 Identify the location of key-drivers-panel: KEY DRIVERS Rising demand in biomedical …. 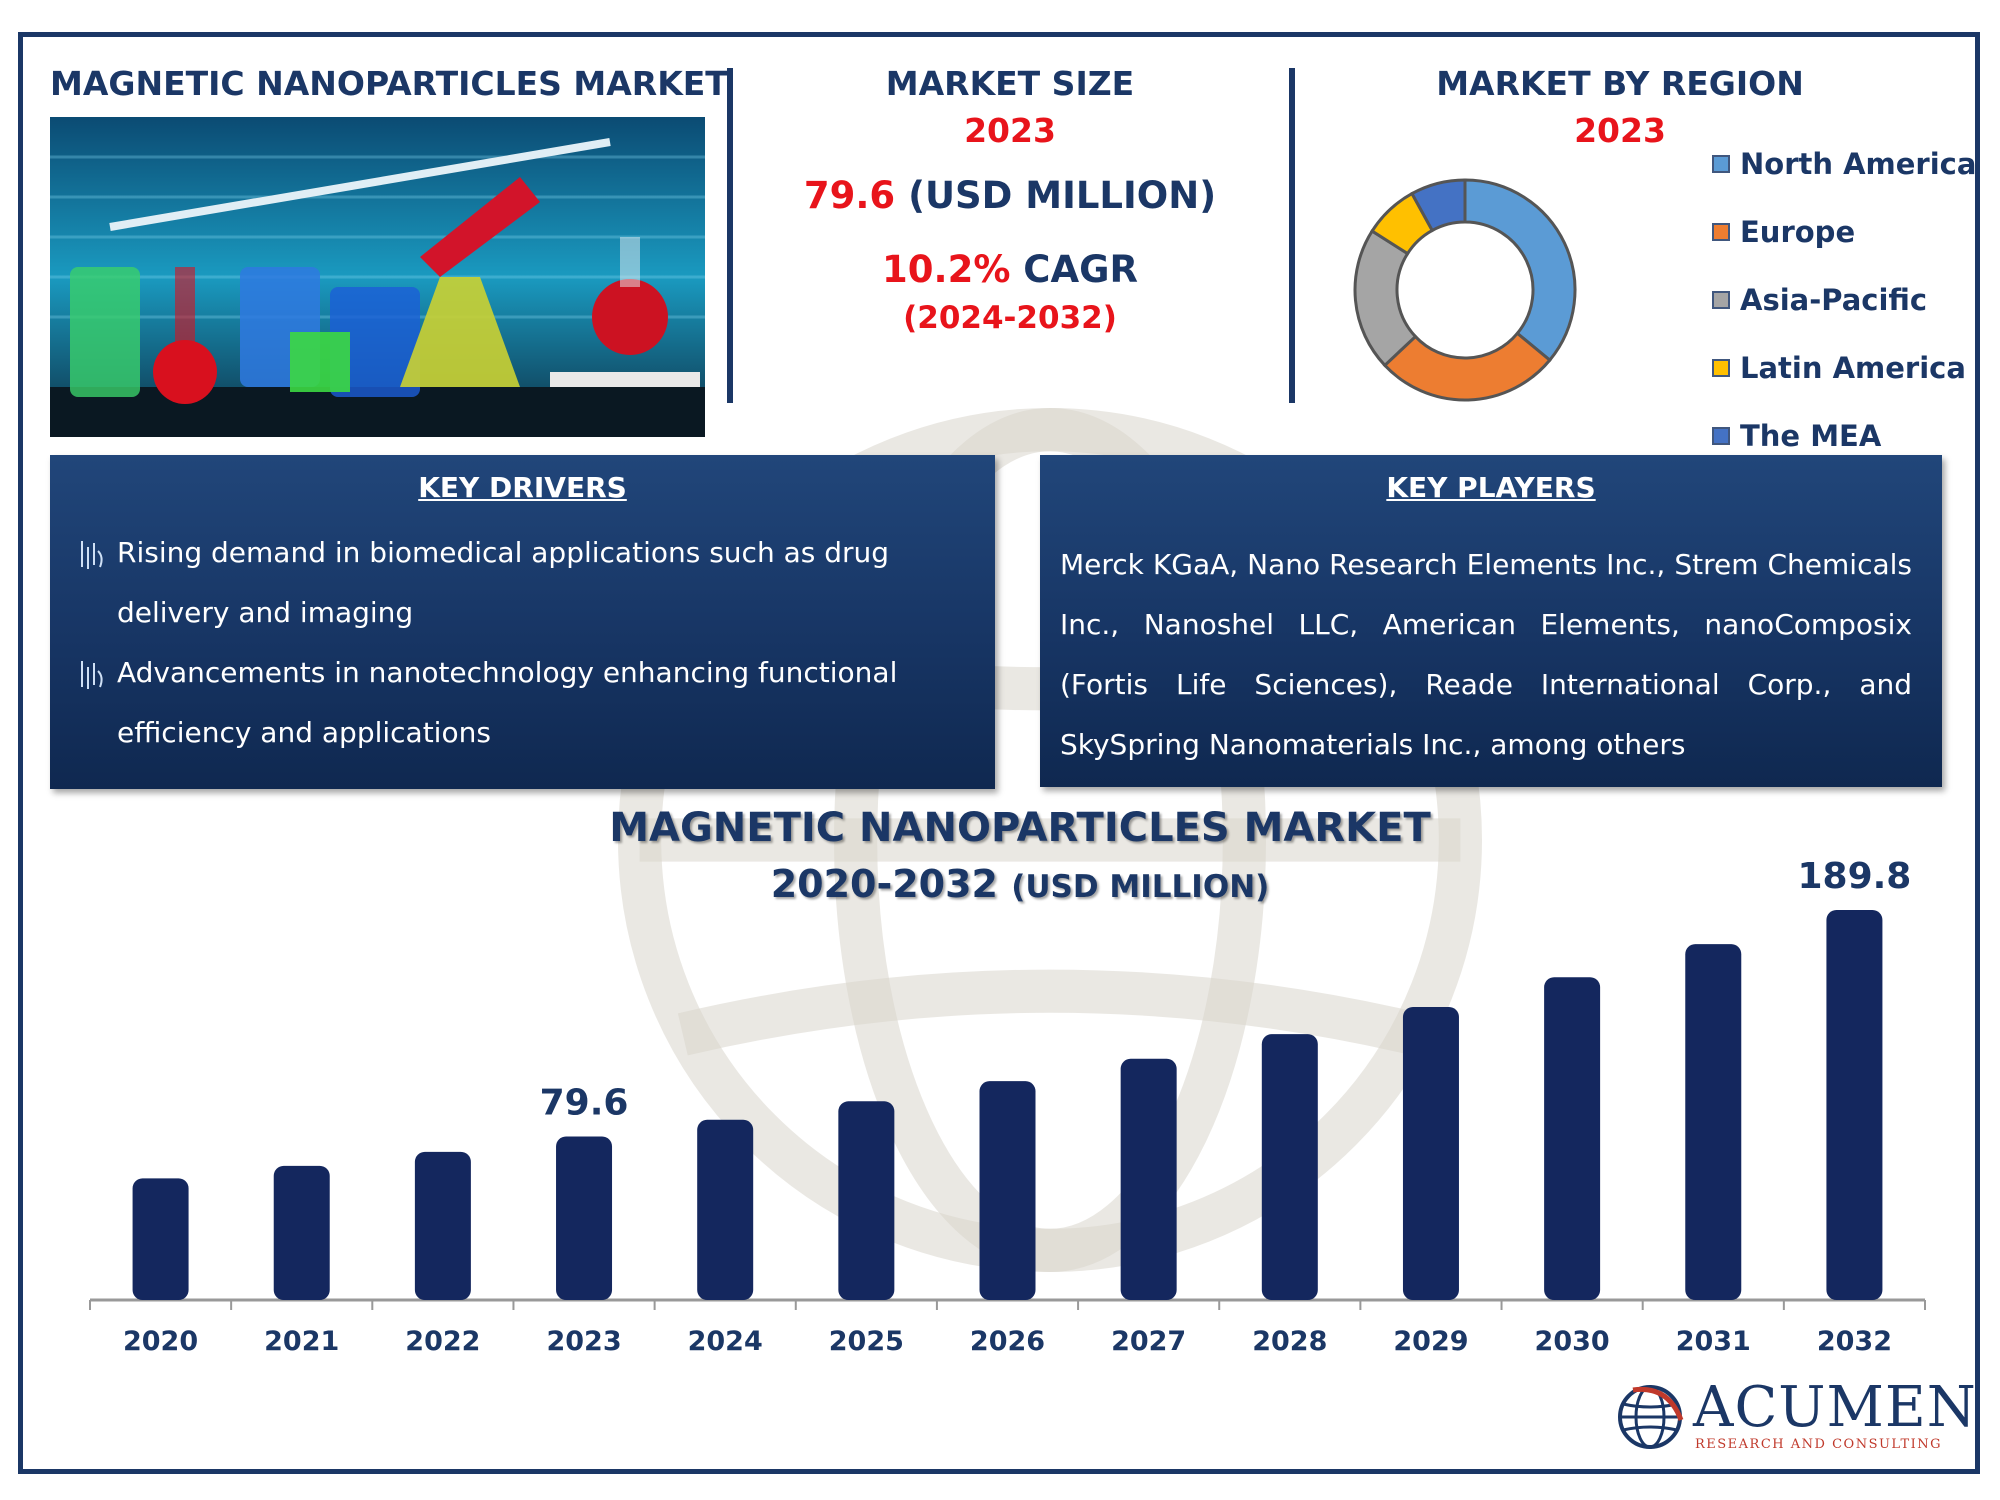
(522, 622).